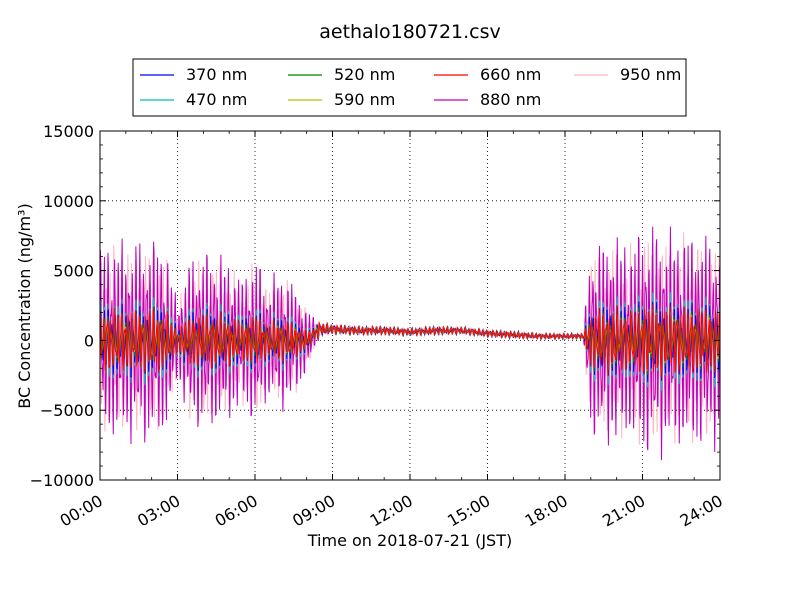 This screenshot has width=800, height=600. I want to click on y-tick-label: 0, so click(89, 340).